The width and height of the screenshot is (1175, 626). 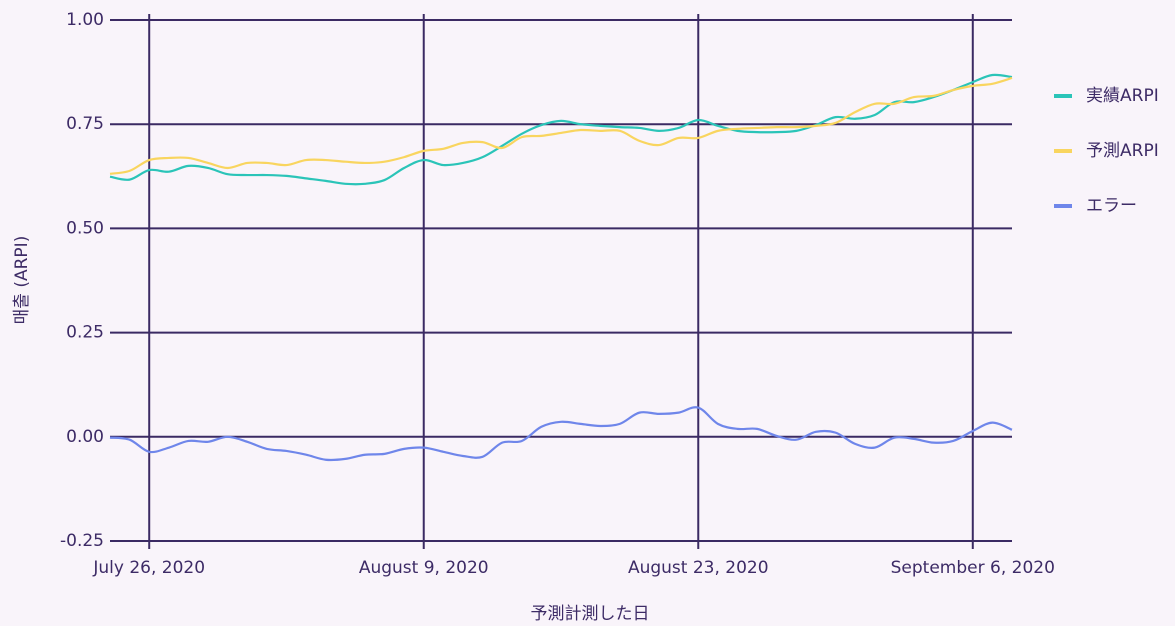 I want to click on y-tick-label: -0.25, so click(x=82, y=541).